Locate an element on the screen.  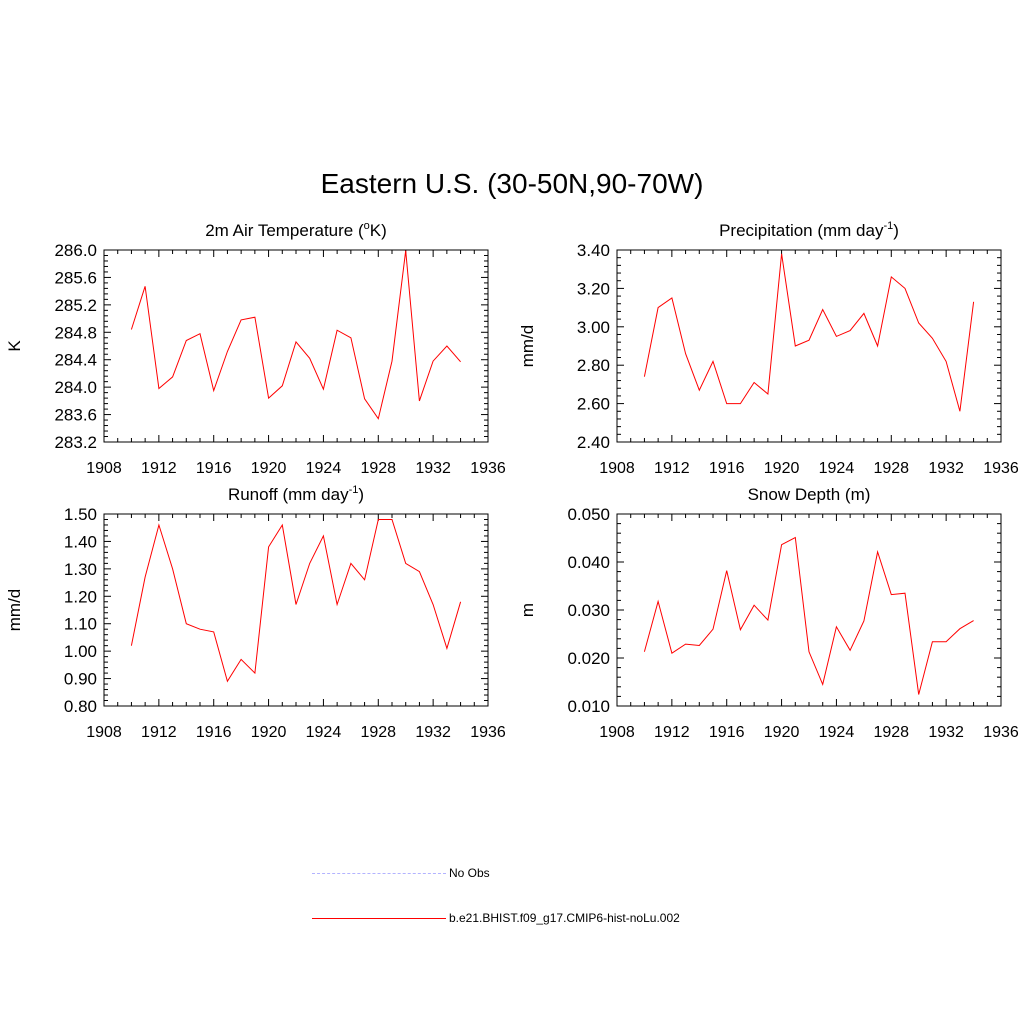
y-tick-label: 284.8 is located at coordinates (75, 332).